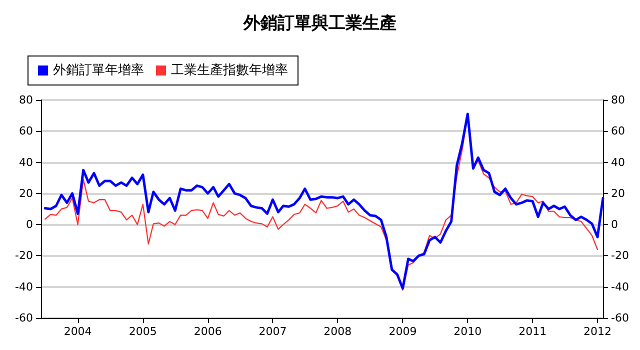  Describe the element at coordinates (618, 193) in the screenshot. I see `y2-tick-label: 20` at that location.